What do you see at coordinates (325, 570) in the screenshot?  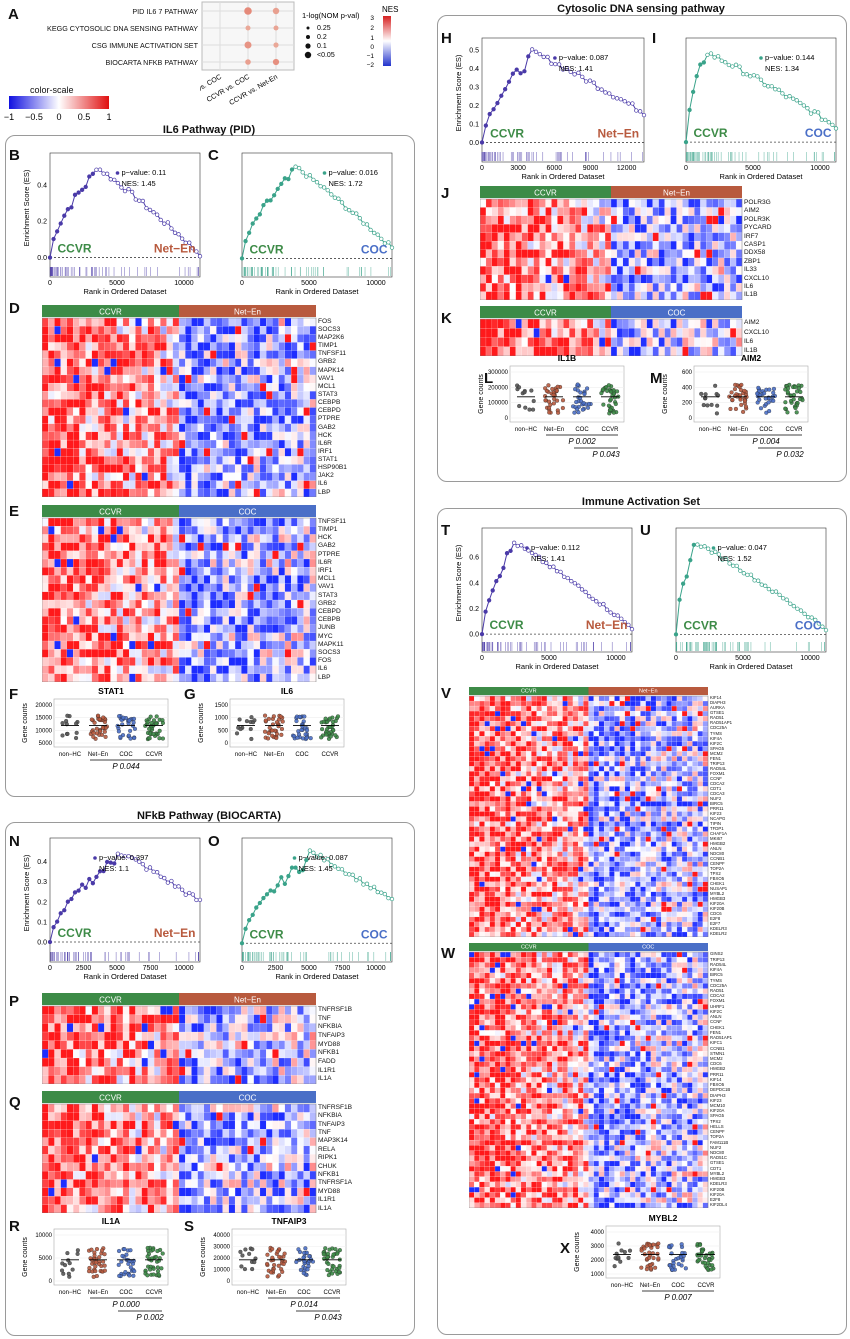 I see `gene-label: IRF1` at bounding box center [325, 570].